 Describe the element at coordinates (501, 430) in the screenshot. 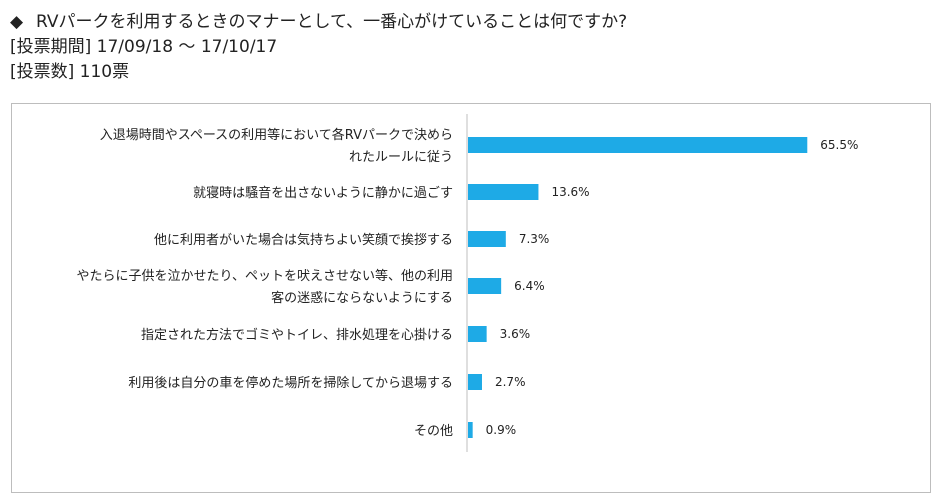

I see `value-label-6: 0.9%` at that location.